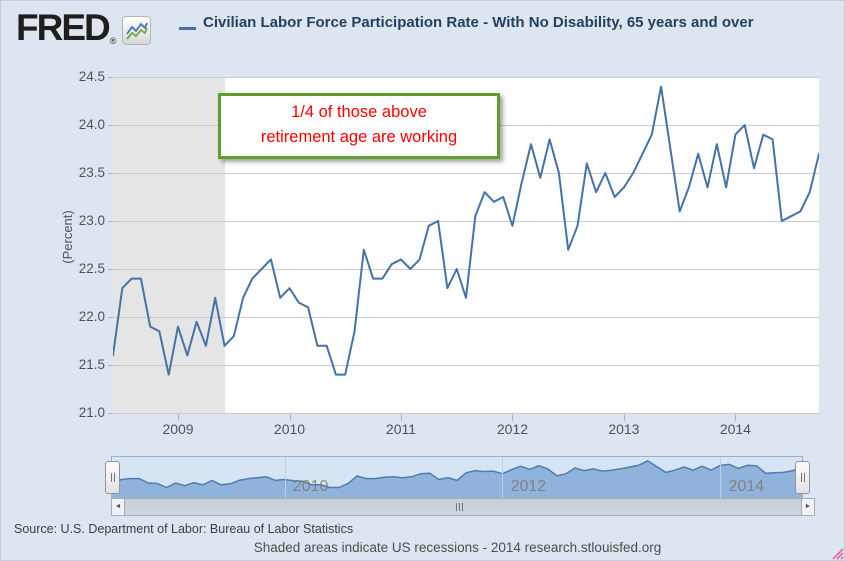 This screenshot has height=561, width=845. Describe the element at coordinates (91, 268) in the screenshot. I see `y-tick-label: 22.5` at that location.